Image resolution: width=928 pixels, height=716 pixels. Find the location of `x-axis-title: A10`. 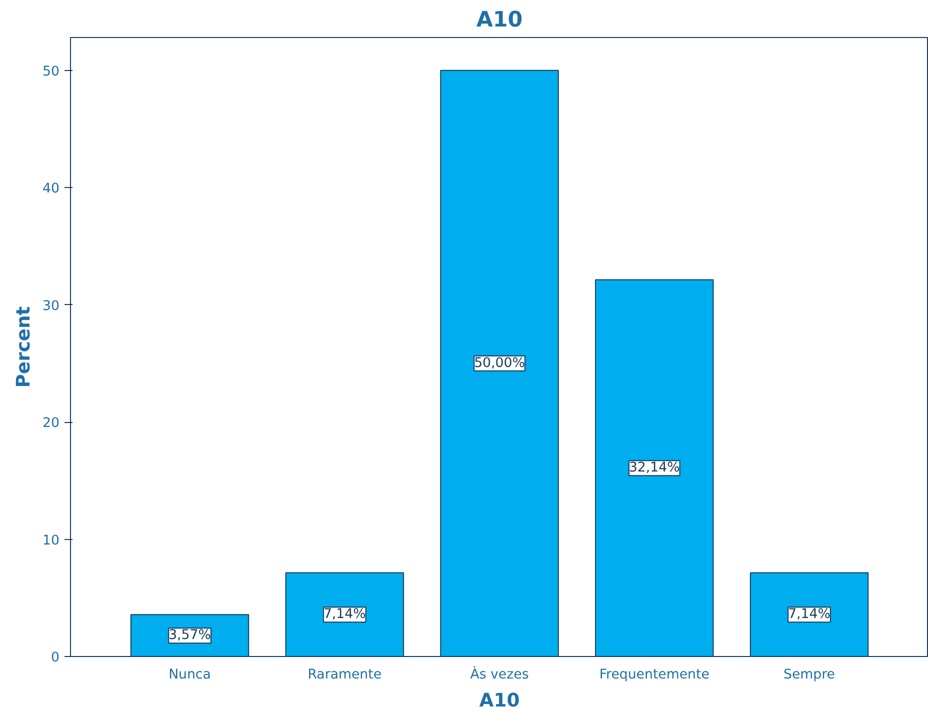

x-axis-title: A10 is located at coordinates (499, 701).